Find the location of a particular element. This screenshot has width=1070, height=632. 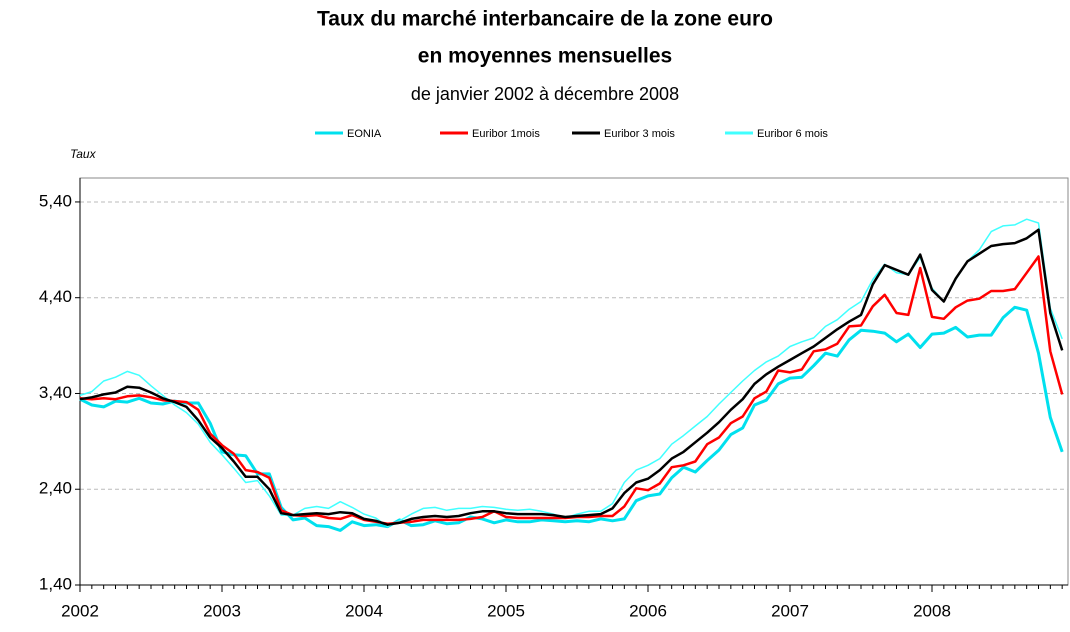

y-tick-label: 1,40 is located at coordinates (55, 583).